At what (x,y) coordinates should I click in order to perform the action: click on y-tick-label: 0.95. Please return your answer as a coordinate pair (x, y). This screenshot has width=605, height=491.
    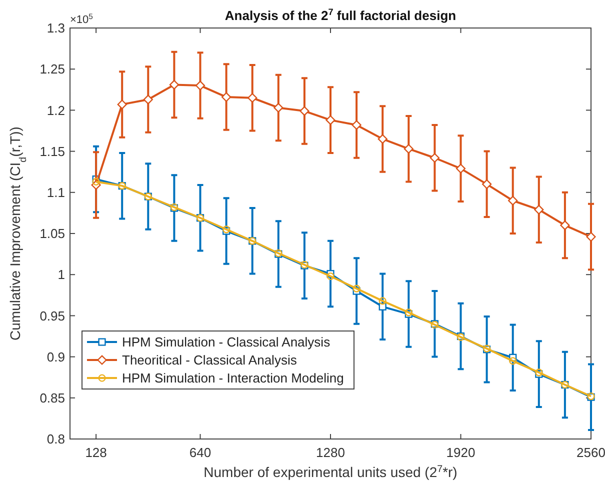
    Looking at the image, I should click on (52, 316).